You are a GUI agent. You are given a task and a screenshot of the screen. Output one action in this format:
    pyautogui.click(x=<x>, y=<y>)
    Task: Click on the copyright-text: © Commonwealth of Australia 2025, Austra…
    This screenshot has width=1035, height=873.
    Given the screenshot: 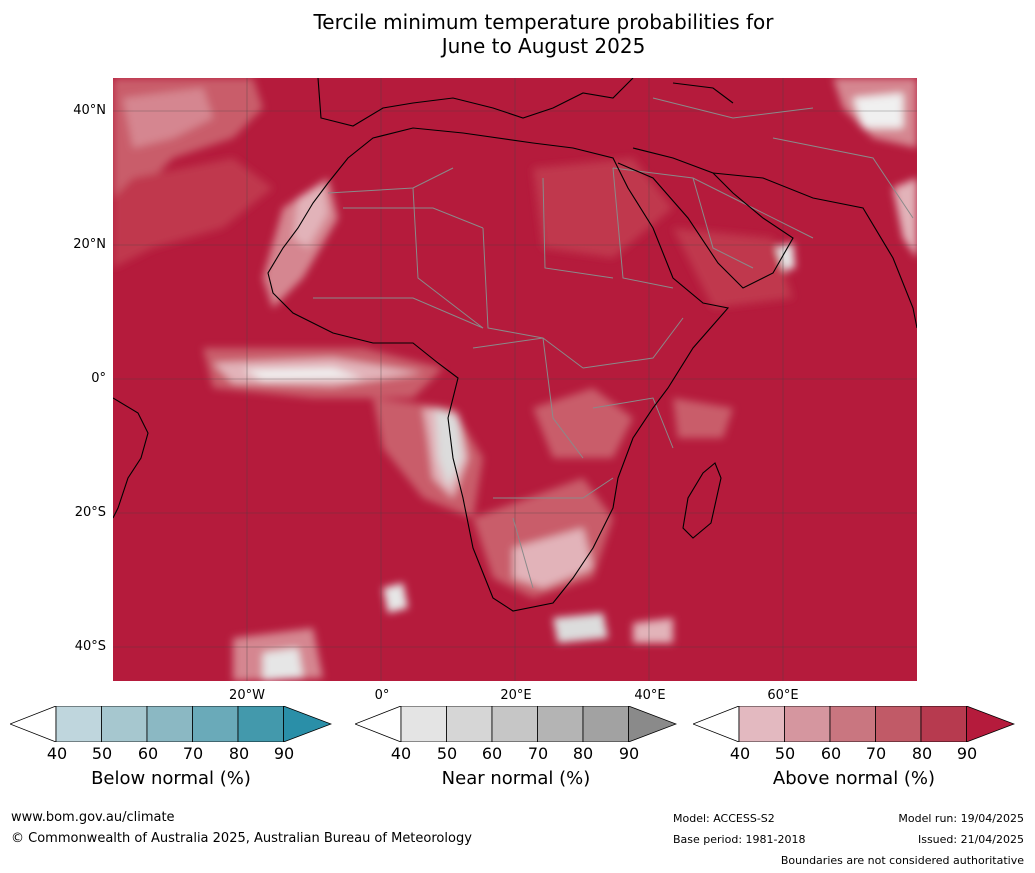 What is the action you would take?
    pyautogui.click(x=241, y=838)
    